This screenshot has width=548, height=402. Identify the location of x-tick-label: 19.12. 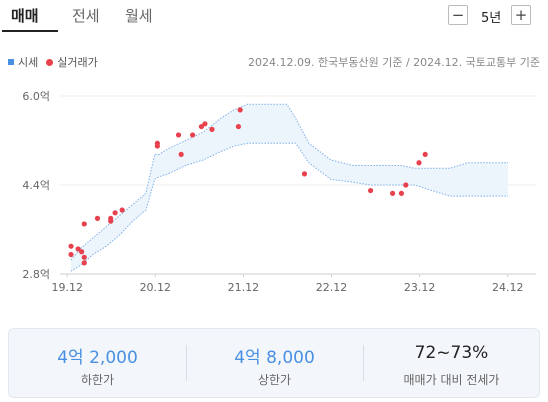
(67, 287).